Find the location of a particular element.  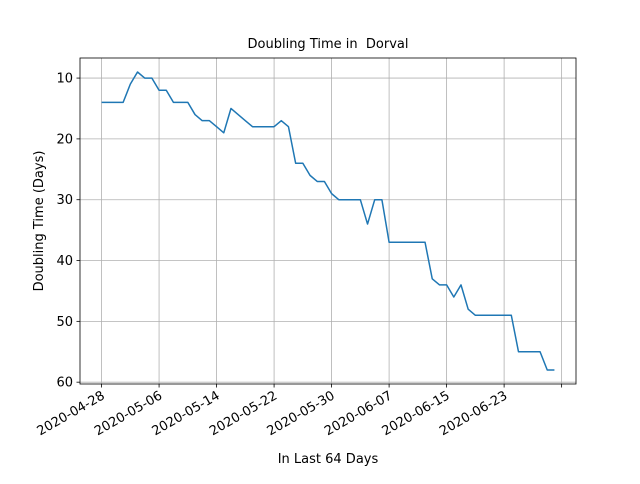

x-axis-label: In Last 64 Days is located at coordinates (328, 459).